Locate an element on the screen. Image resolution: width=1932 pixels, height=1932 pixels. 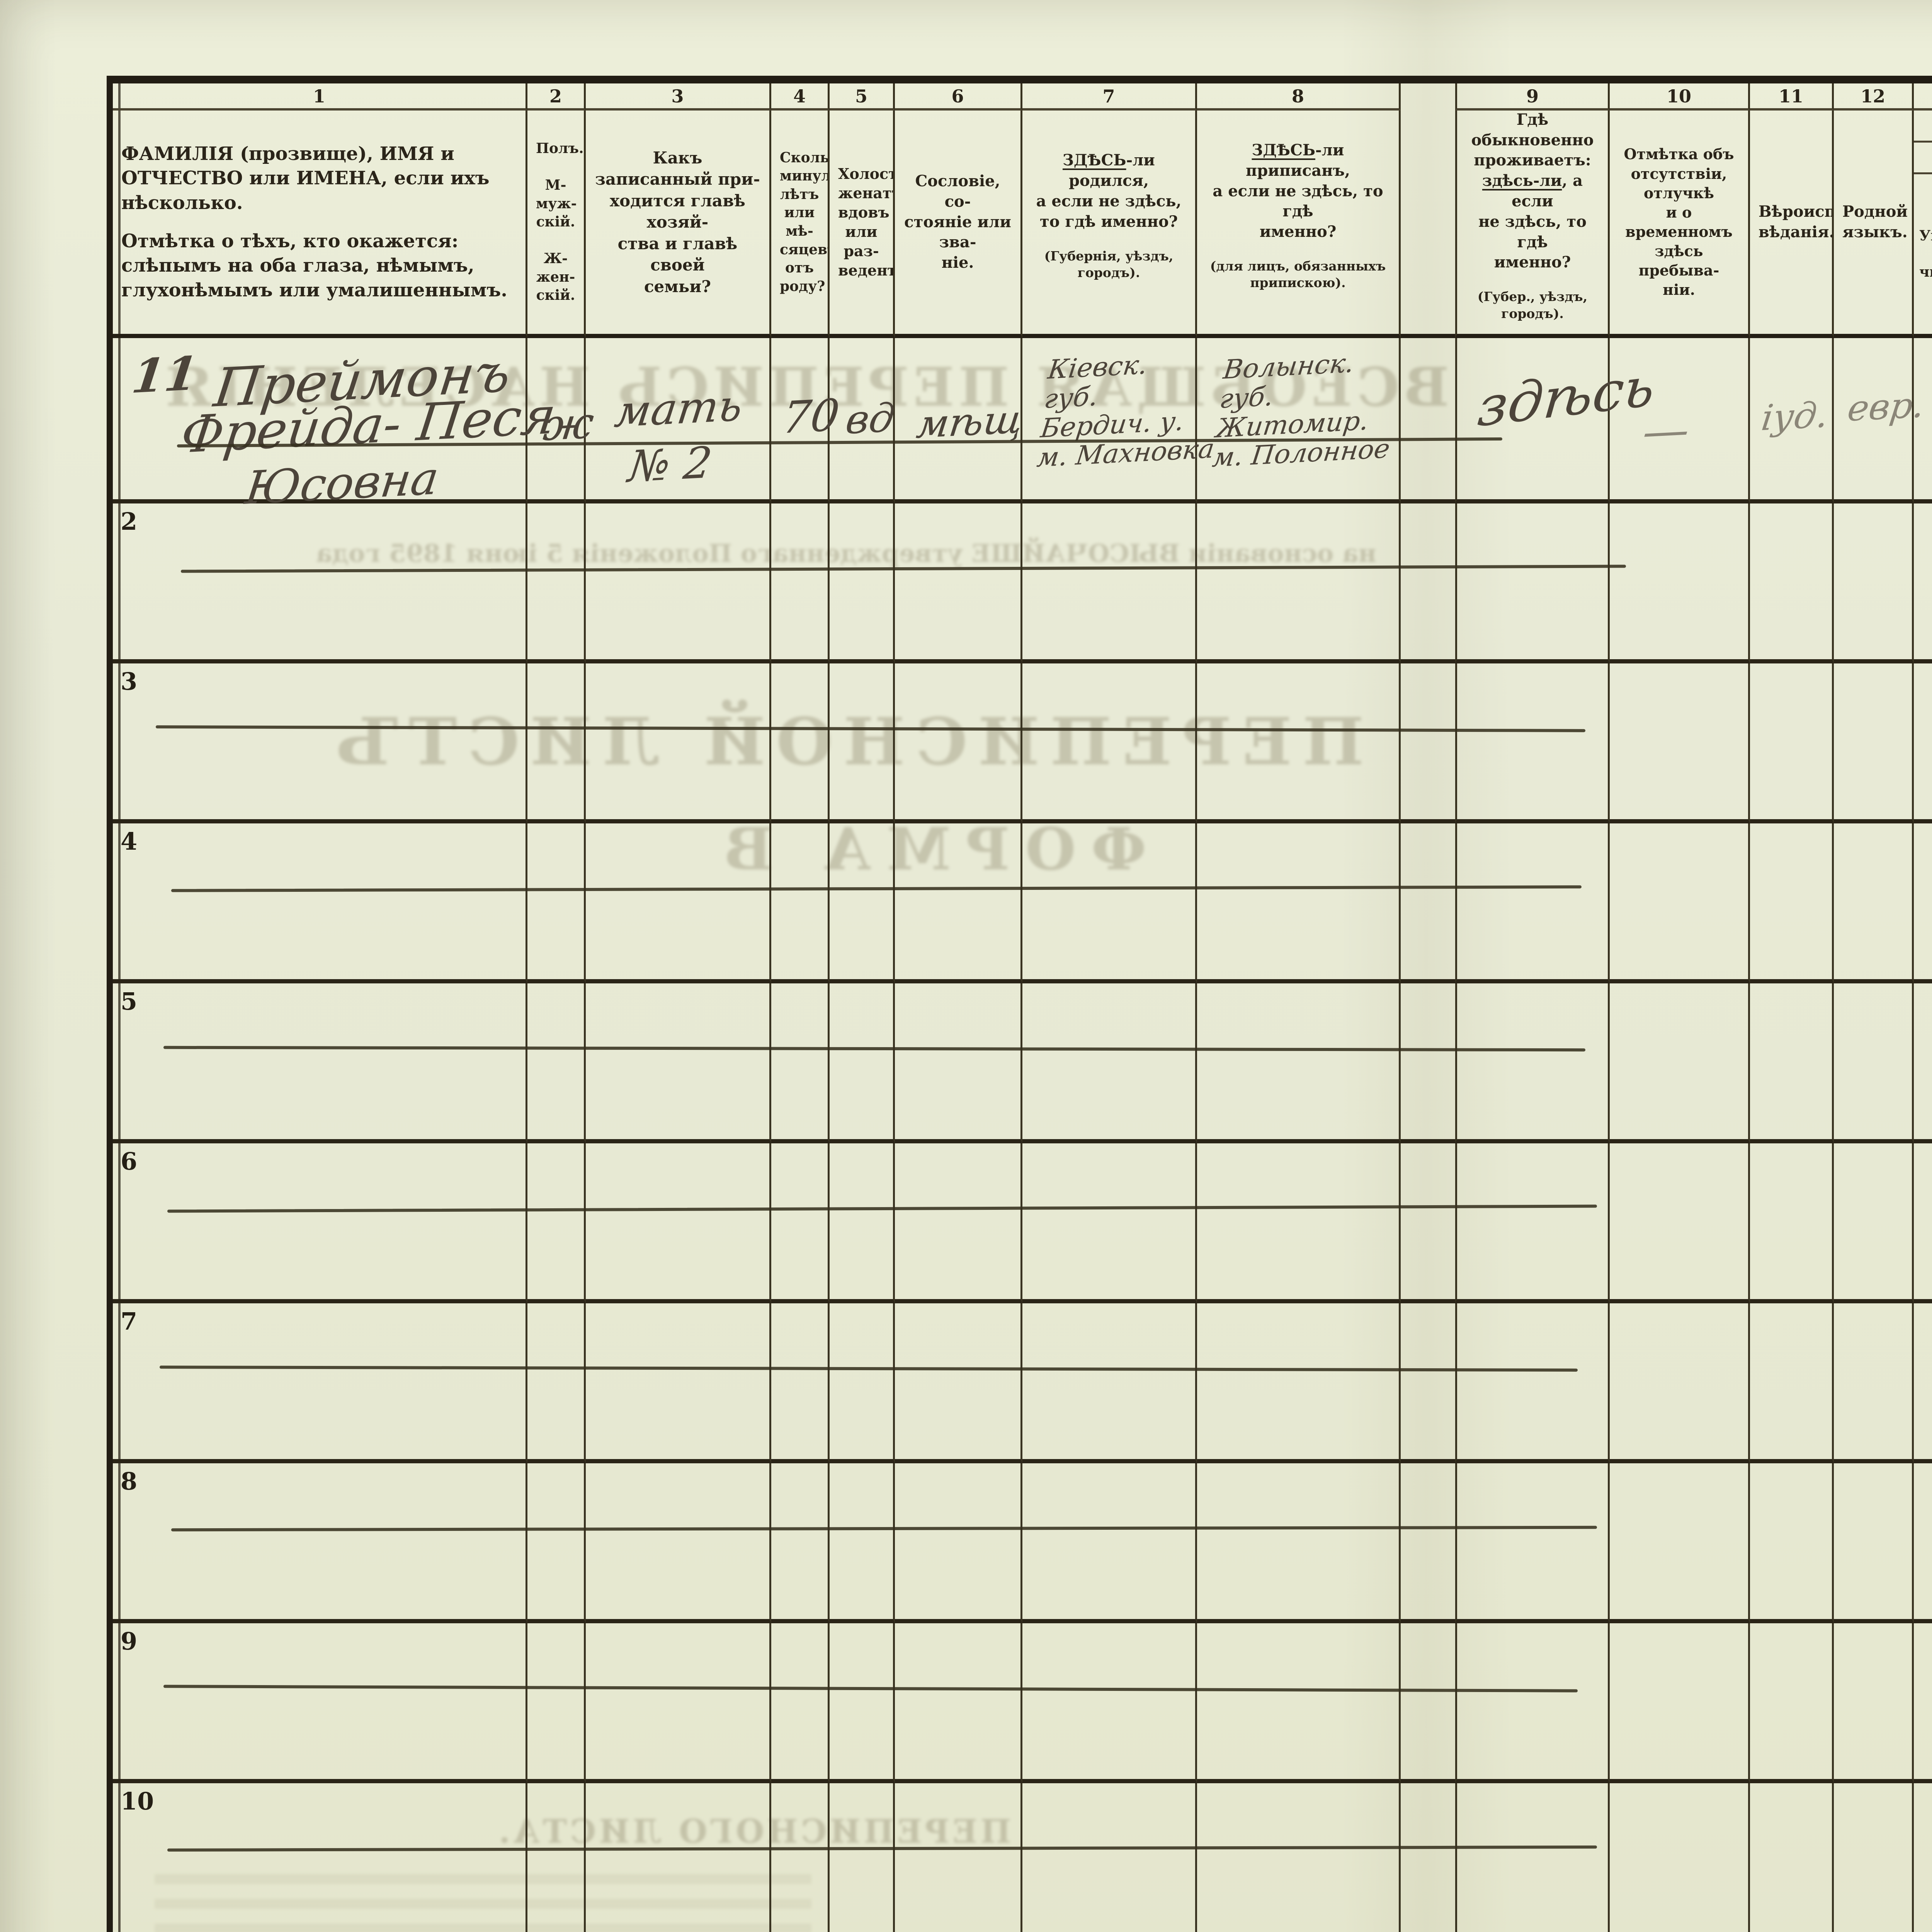
row-number: 3 is located at coordinates (129, 681).